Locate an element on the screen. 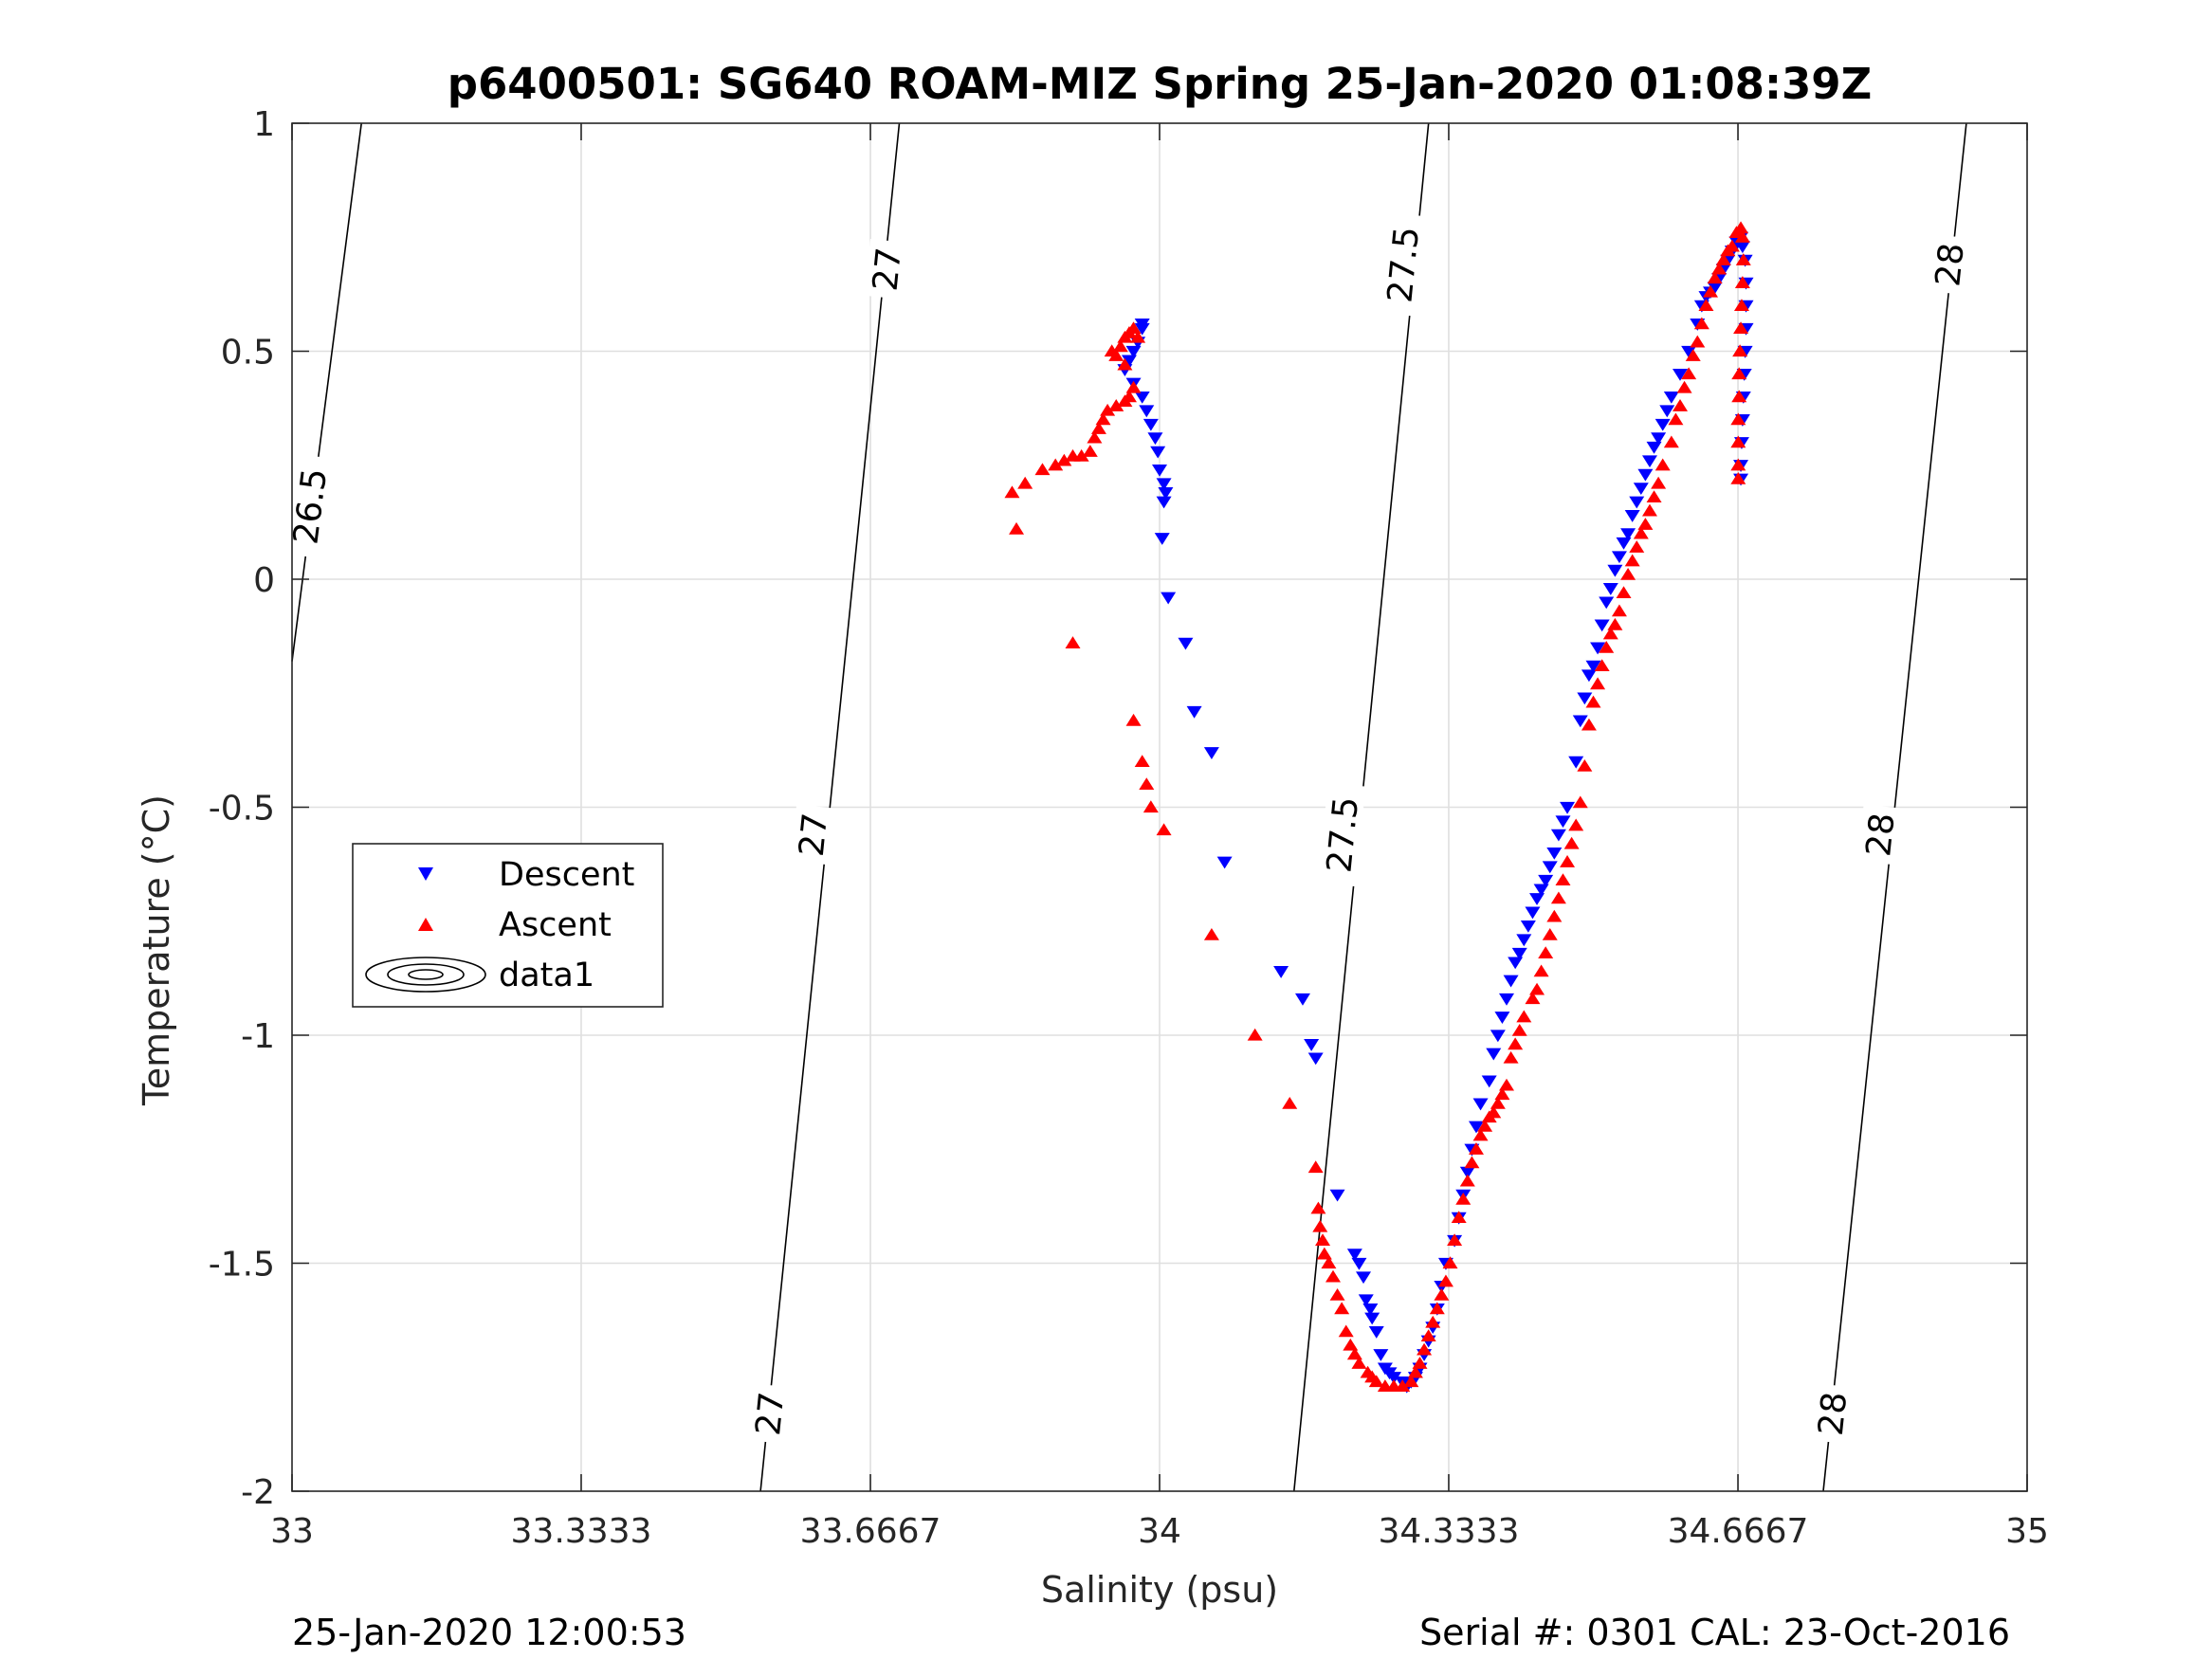 This screenshot has width=2212, height=1659. contour-line-26.5 is located at coordinates (326, 392).